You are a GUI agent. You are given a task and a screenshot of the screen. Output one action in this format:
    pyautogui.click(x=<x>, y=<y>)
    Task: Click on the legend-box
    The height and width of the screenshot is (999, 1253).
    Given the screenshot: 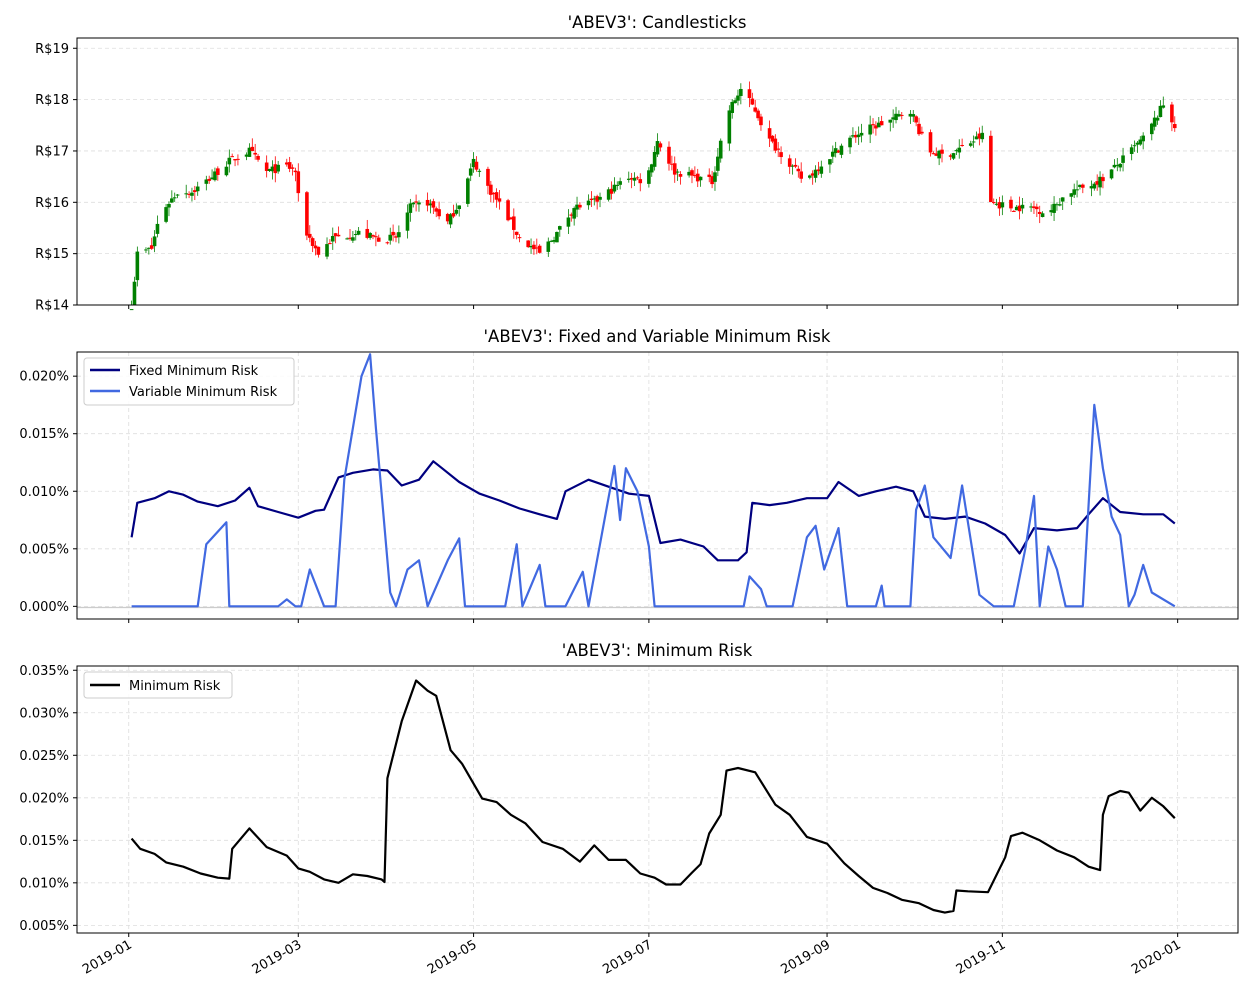 What is the action you would take?
    pyautogui.click(x=189, y=381)
    